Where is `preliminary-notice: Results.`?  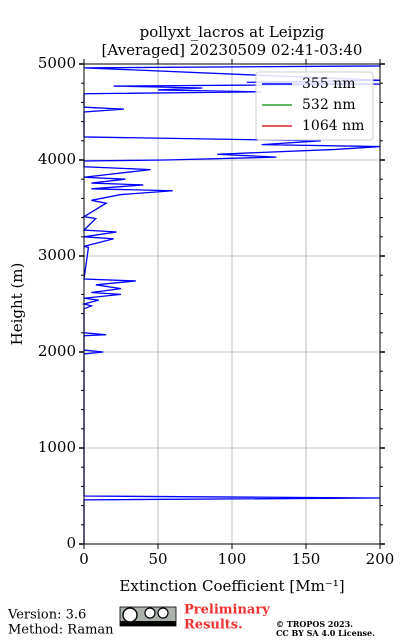
preliminary-notice: Results. is located at coordinates (213, 625).